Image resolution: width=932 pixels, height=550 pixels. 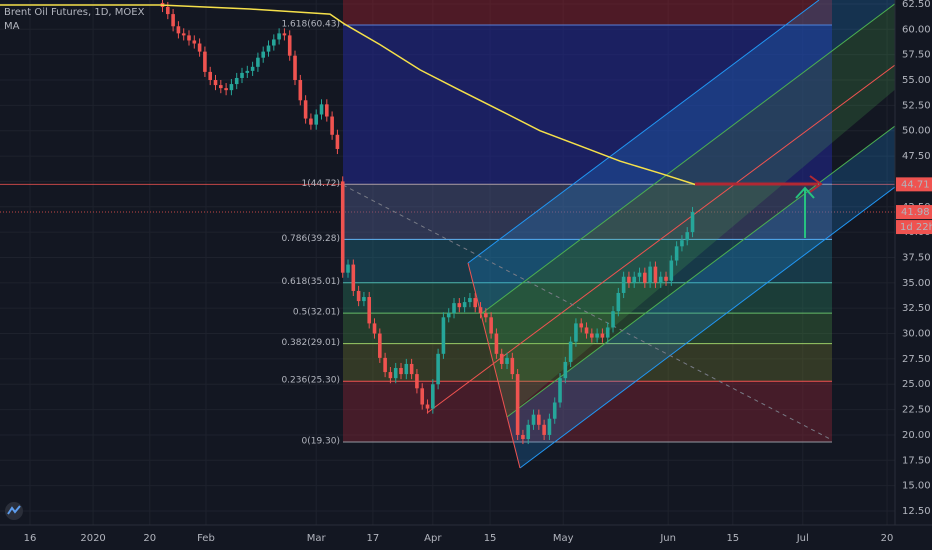 What do you see at coordinates (916, 131) in the screenshot?
I see `y-tick-label: 50.00` at bounding box center [916, 131].